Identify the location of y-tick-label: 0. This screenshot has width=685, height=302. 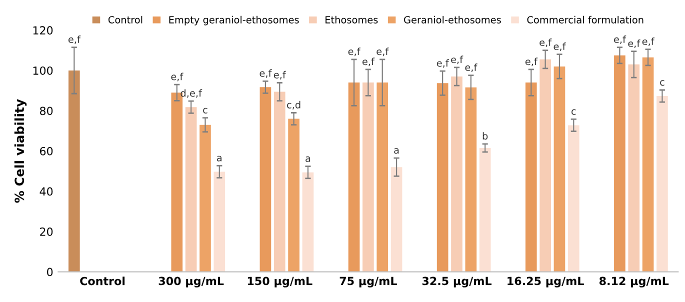
(50, 272).